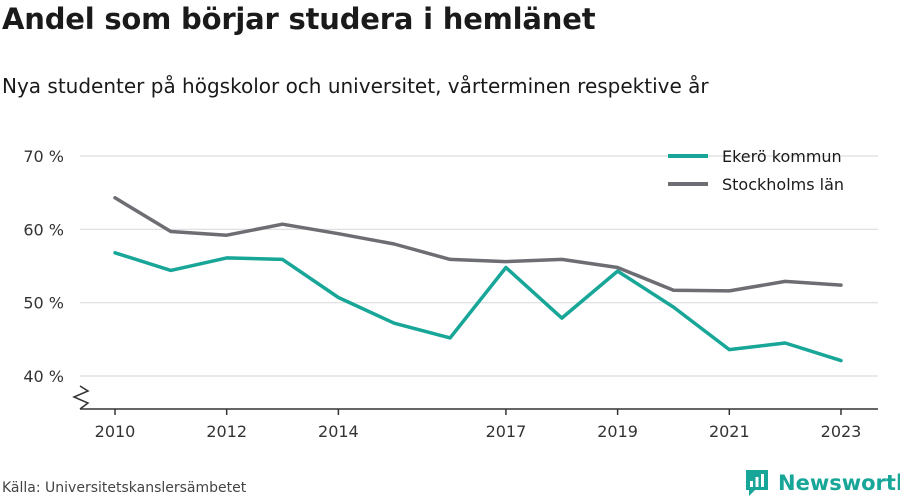 This screenshot has height=500, width=900. What do you see at coordinates (338, 431) in the screenshot?
I see `x-tick-label: 2014` at bounding box center [338, 431].